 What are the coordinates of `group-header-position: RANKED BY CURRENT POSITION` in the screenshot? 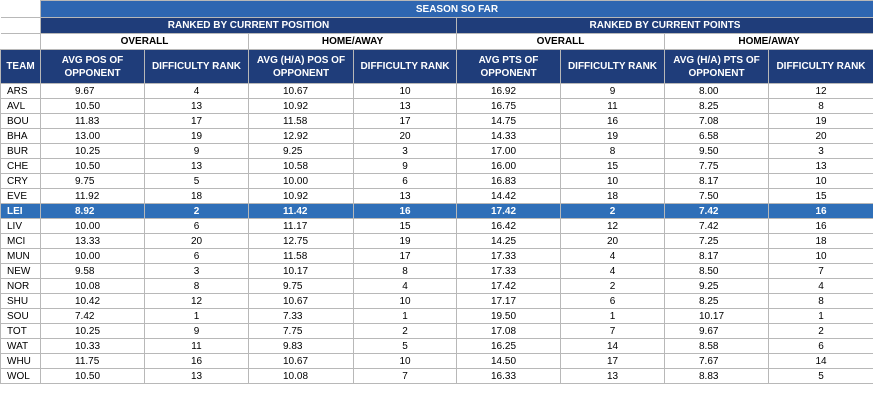 It's located at (248, 25).